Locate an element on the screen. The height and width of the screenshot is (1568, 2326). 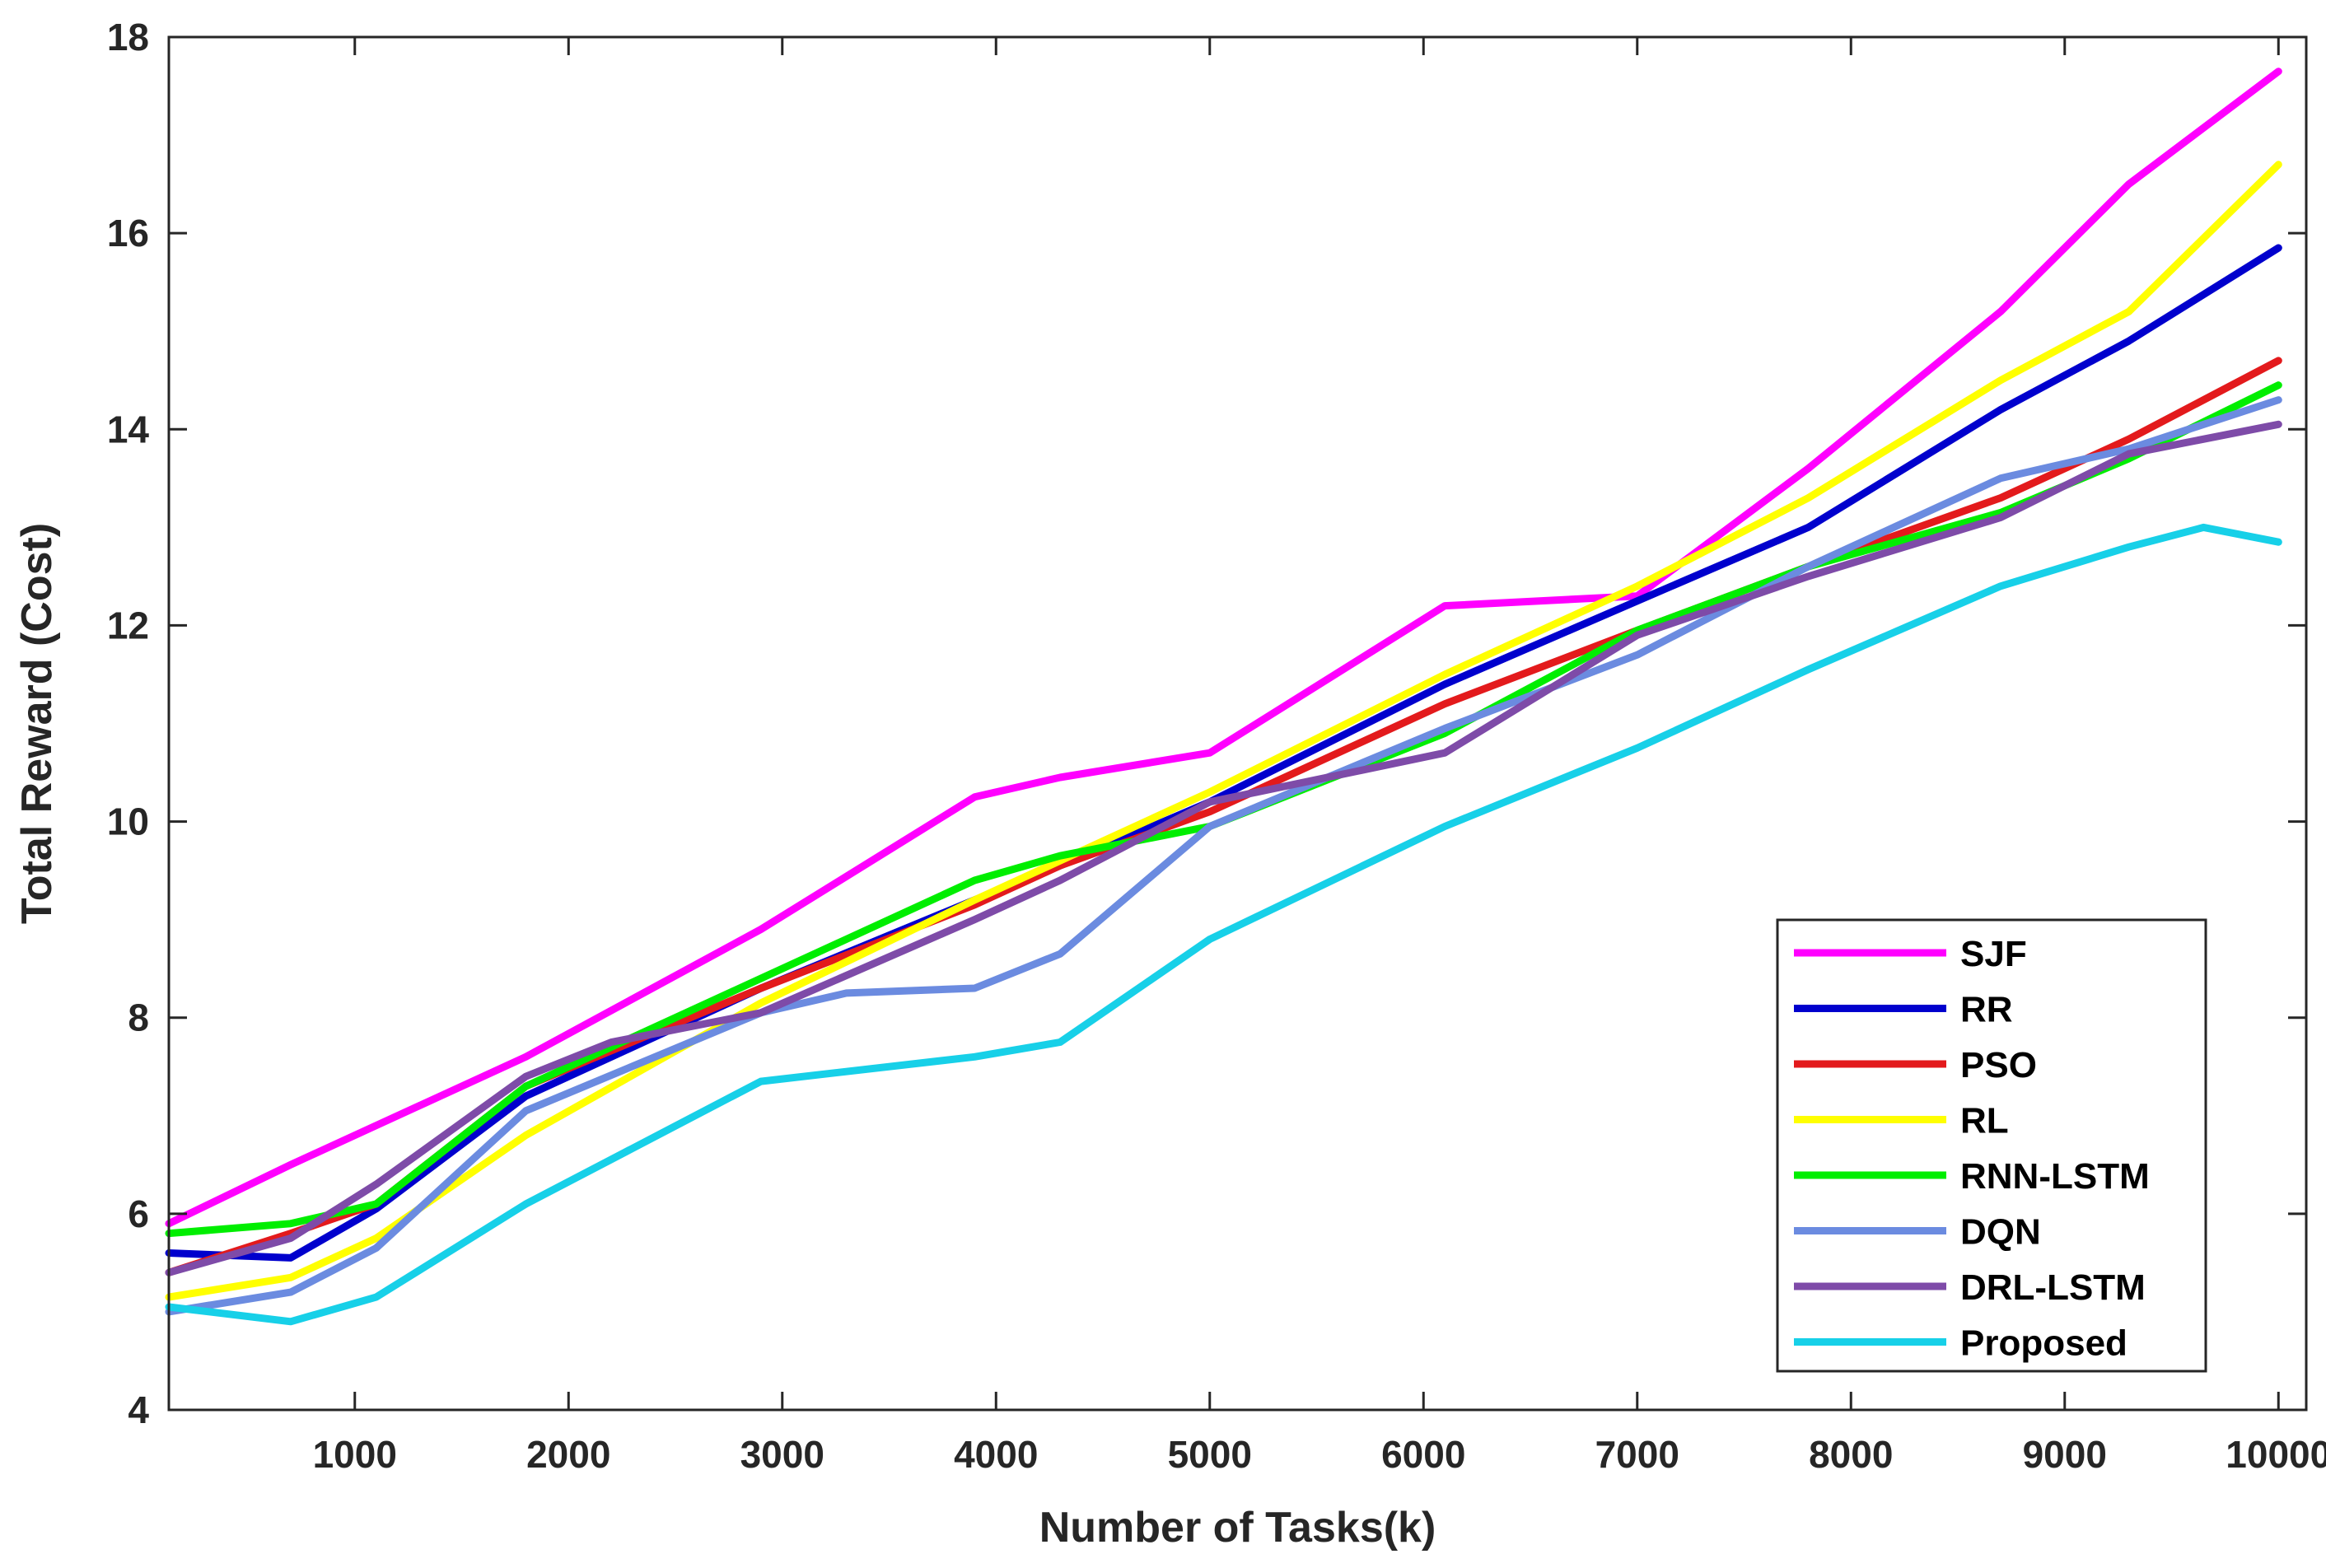
x-tick-label: 7000 is located at coordinates (1637, 1454).